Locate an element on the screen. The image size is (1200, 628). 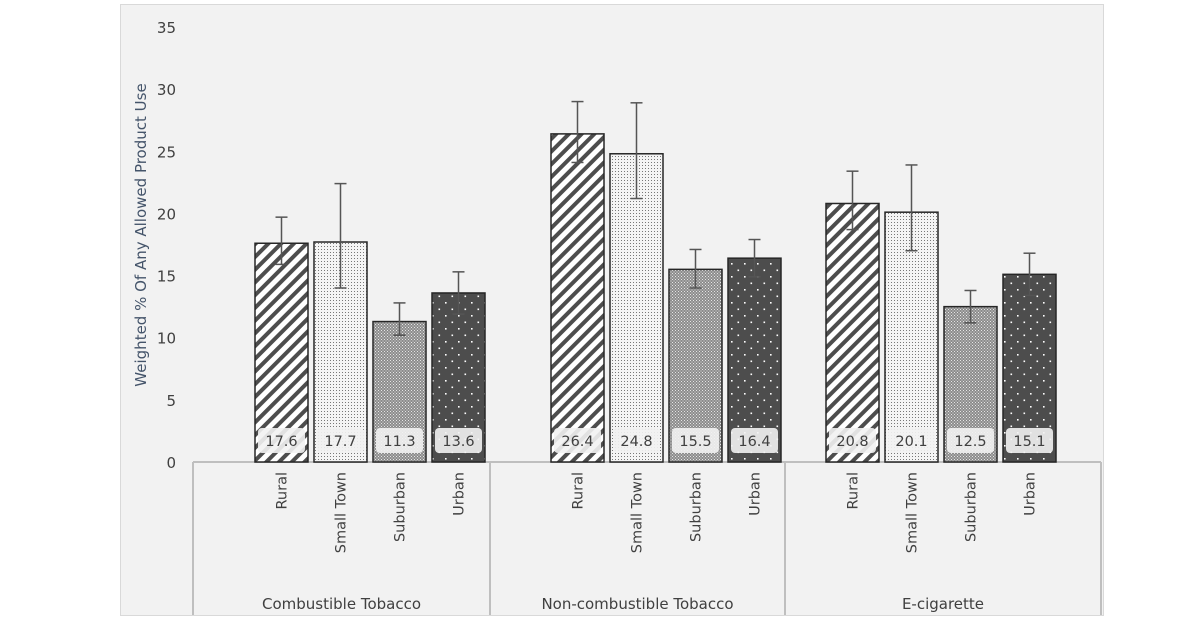
data-label: 17.7 is located at coordinates (340, 442).